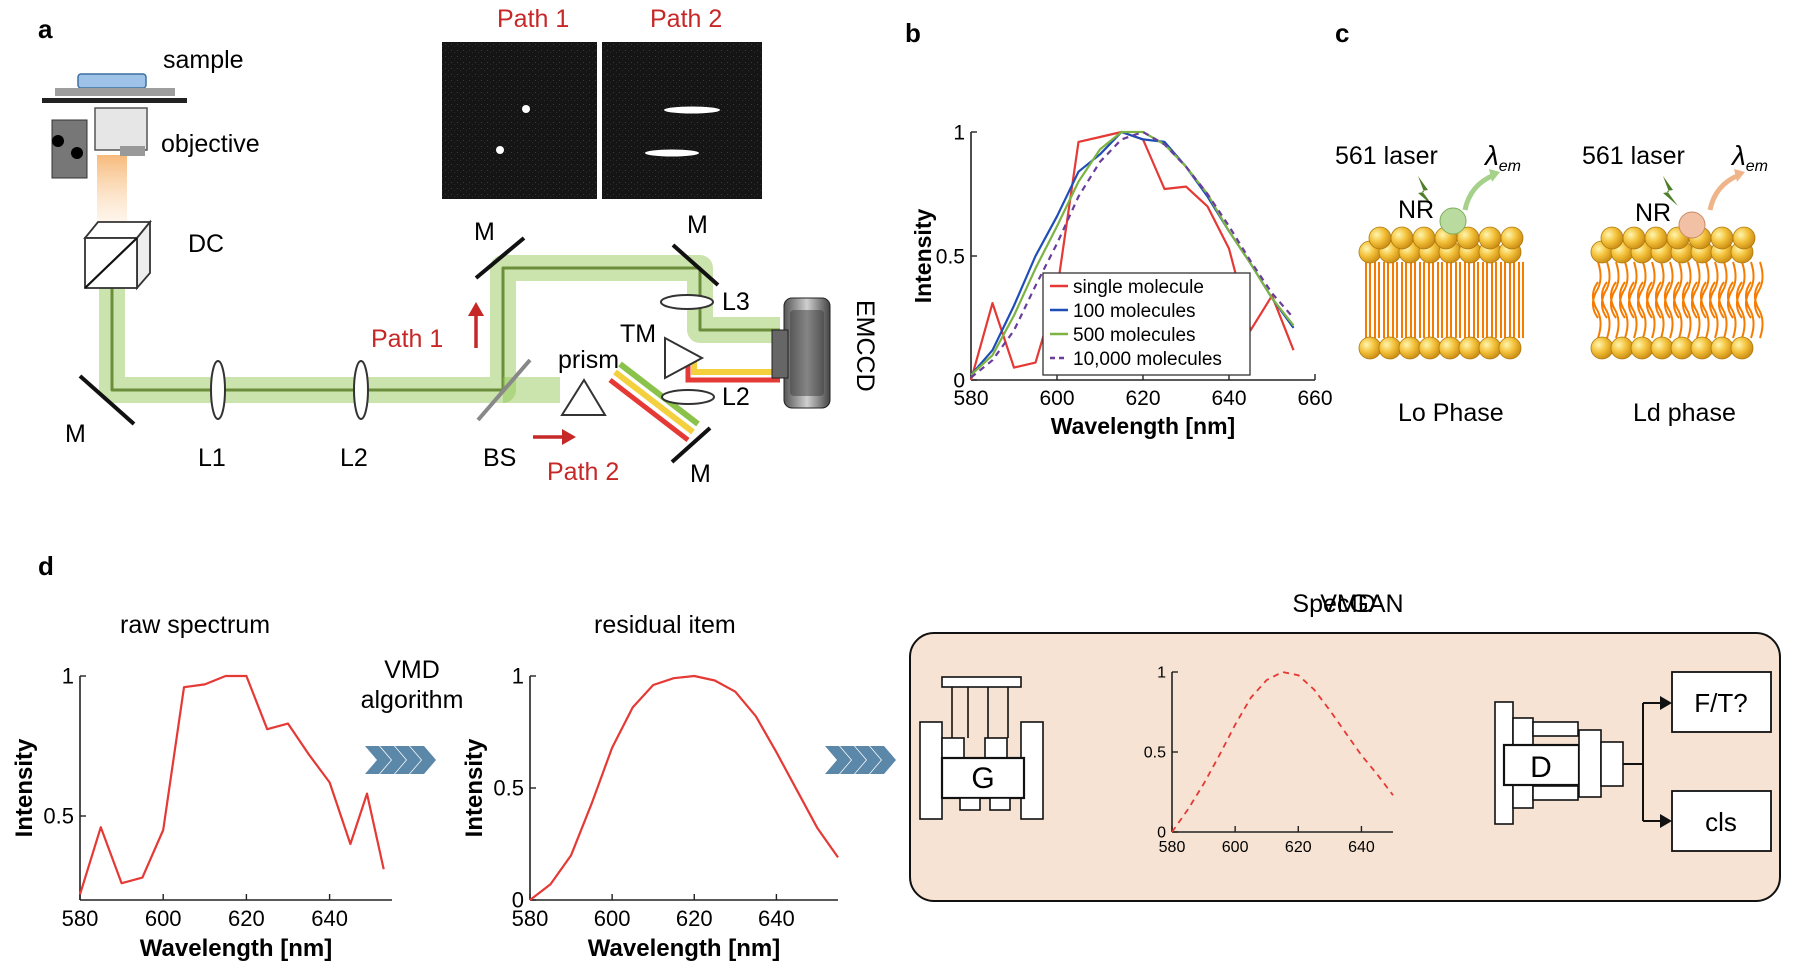 The image size is (1800, 978). I want to click on output-ft-box, so click(1721, 702).